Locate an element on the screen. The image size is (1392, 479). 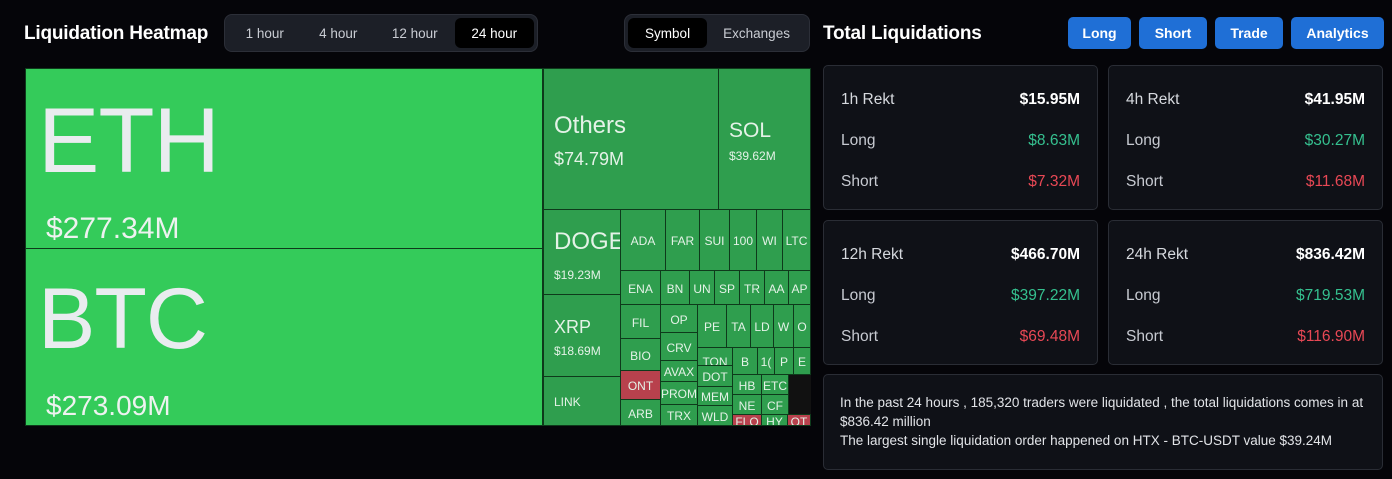
heatmap-tile-ont: ONT is located at coordinates (640, 385).